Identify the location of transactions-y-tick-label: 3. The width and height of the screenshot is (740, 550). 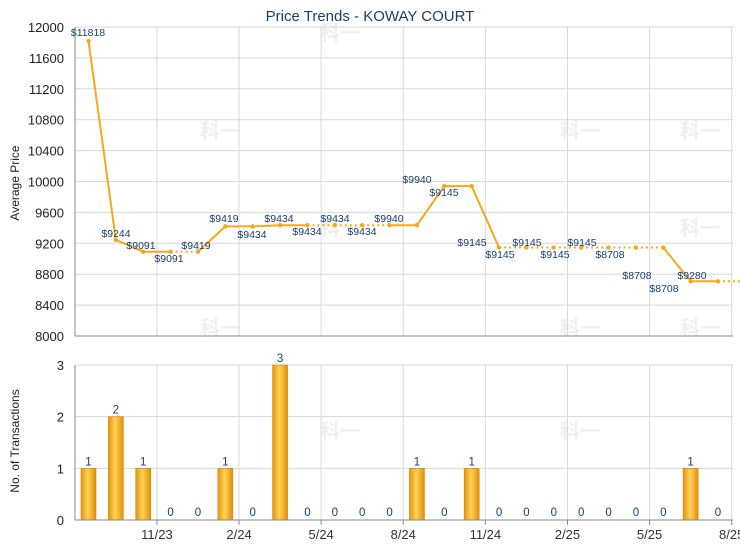
(60, 365).